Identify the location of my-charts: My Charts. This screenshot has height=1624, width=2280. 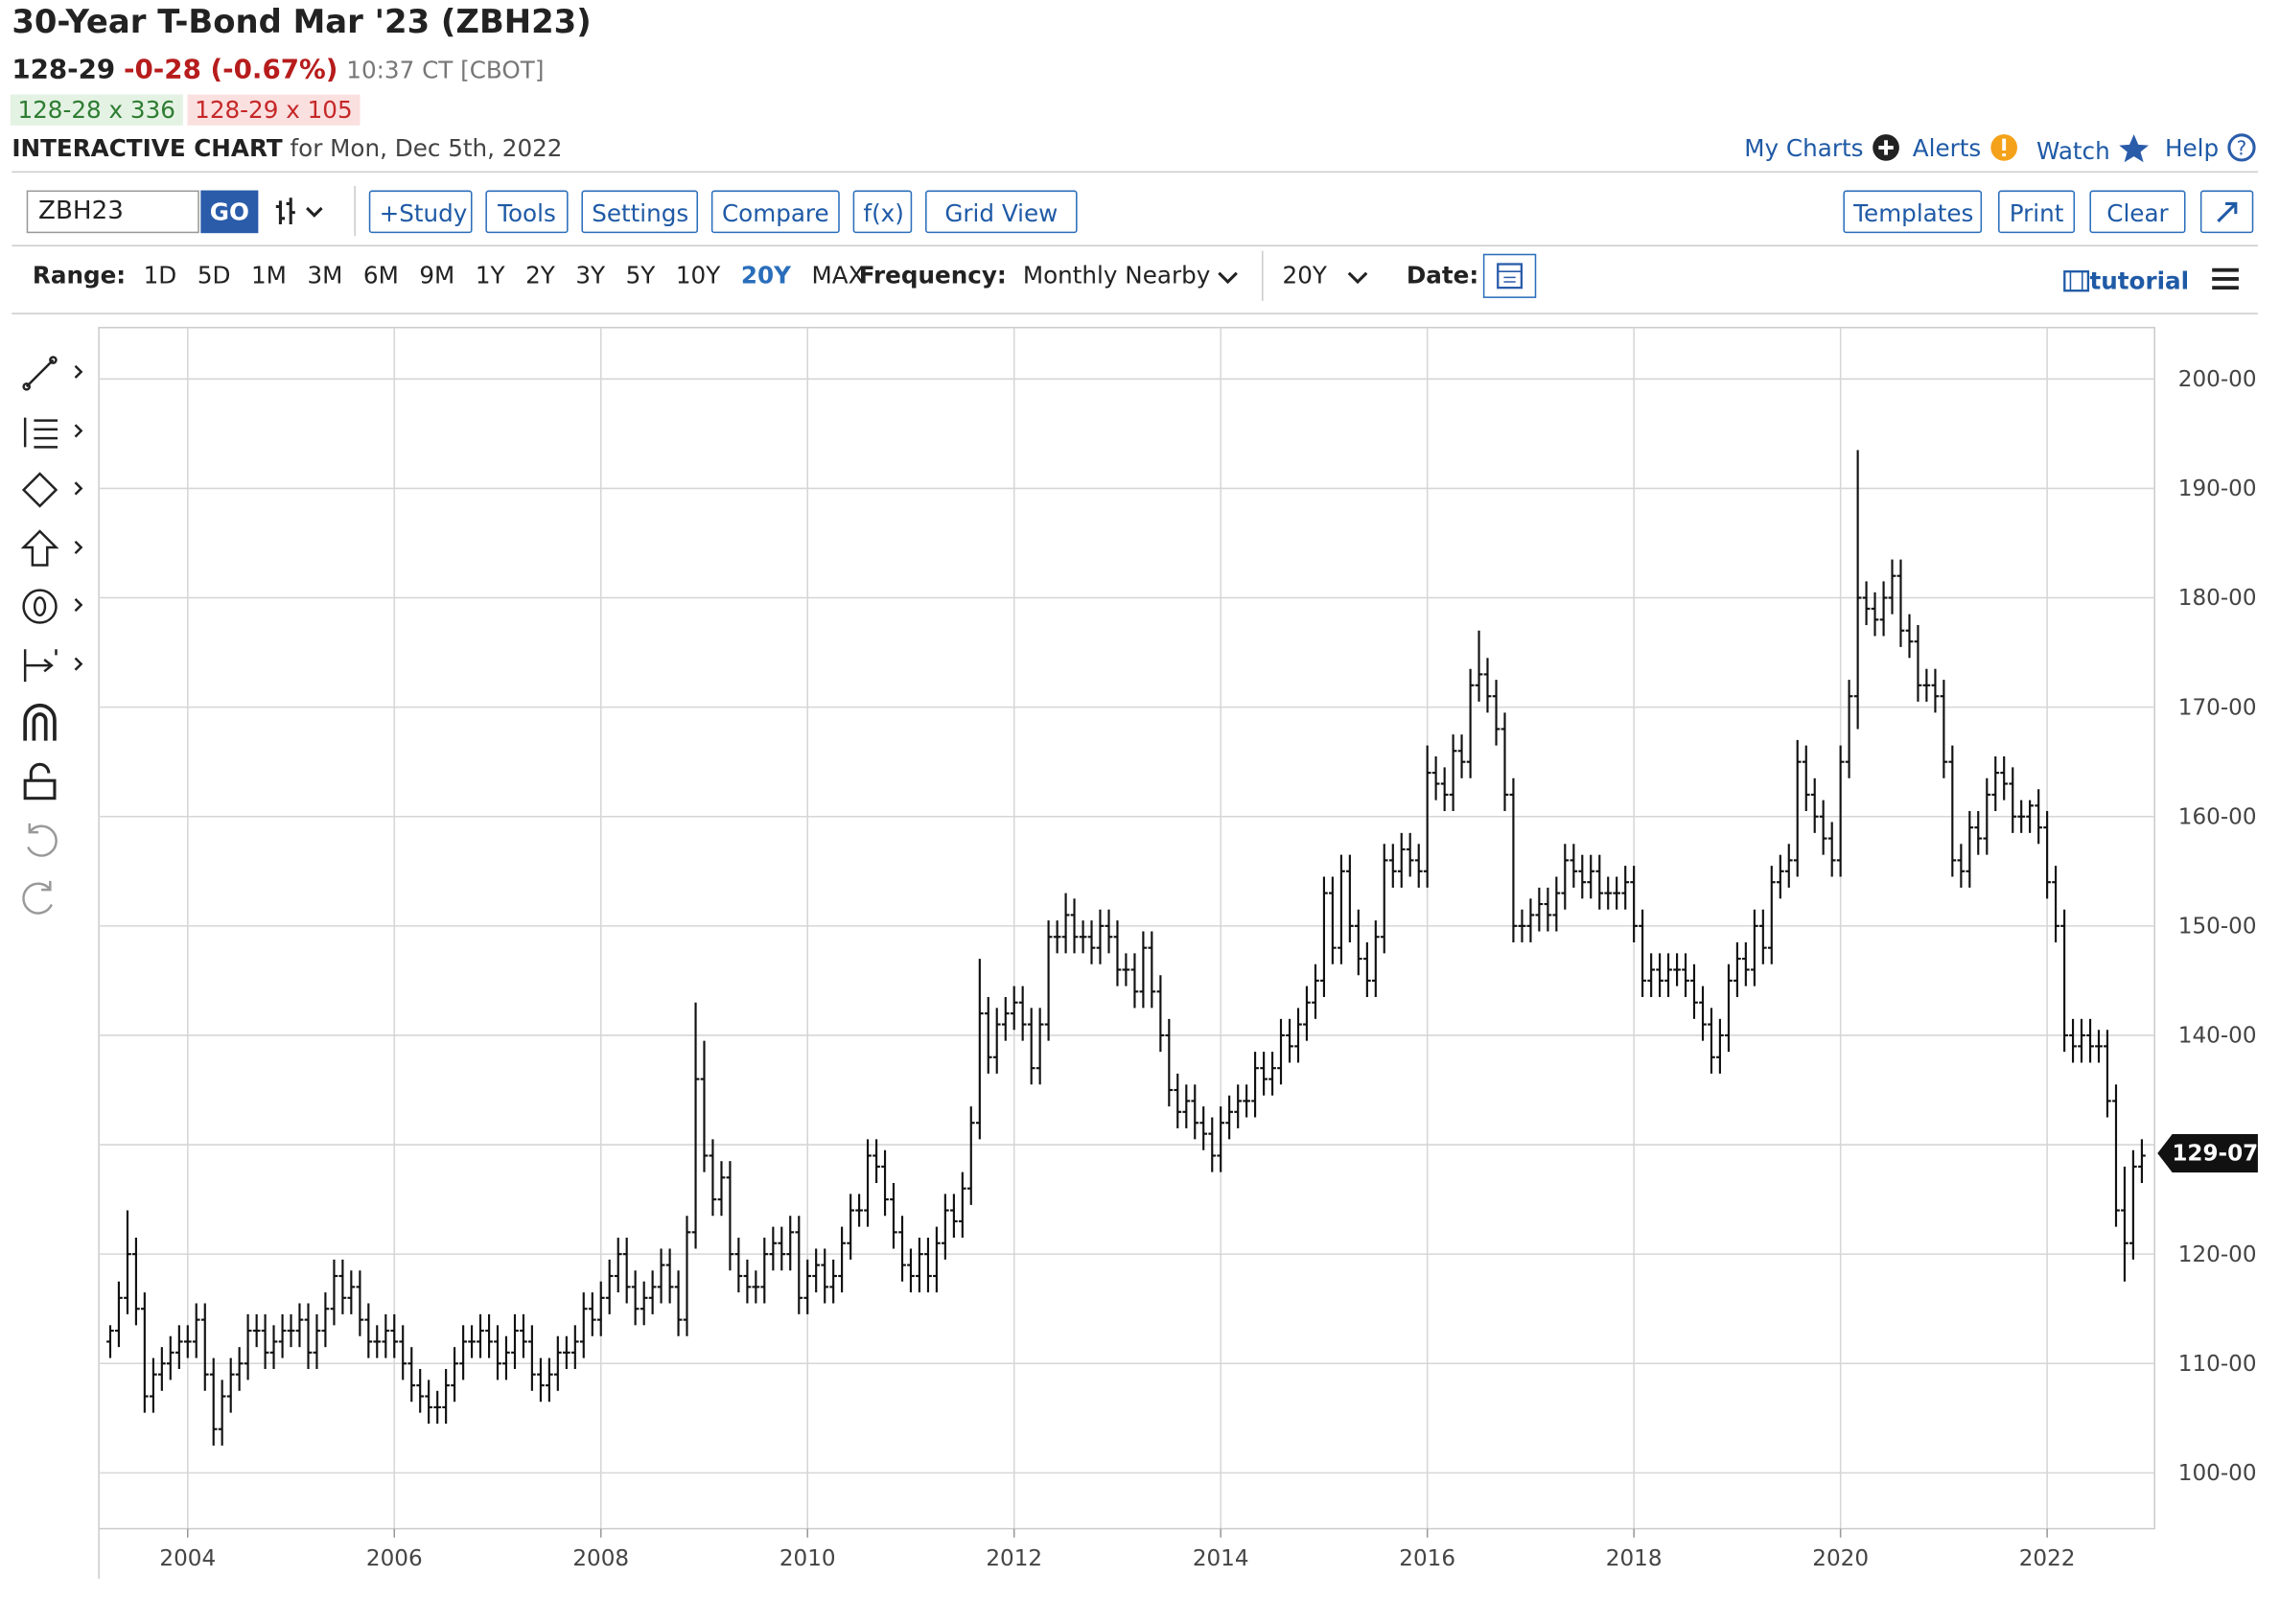
(1822, 148).